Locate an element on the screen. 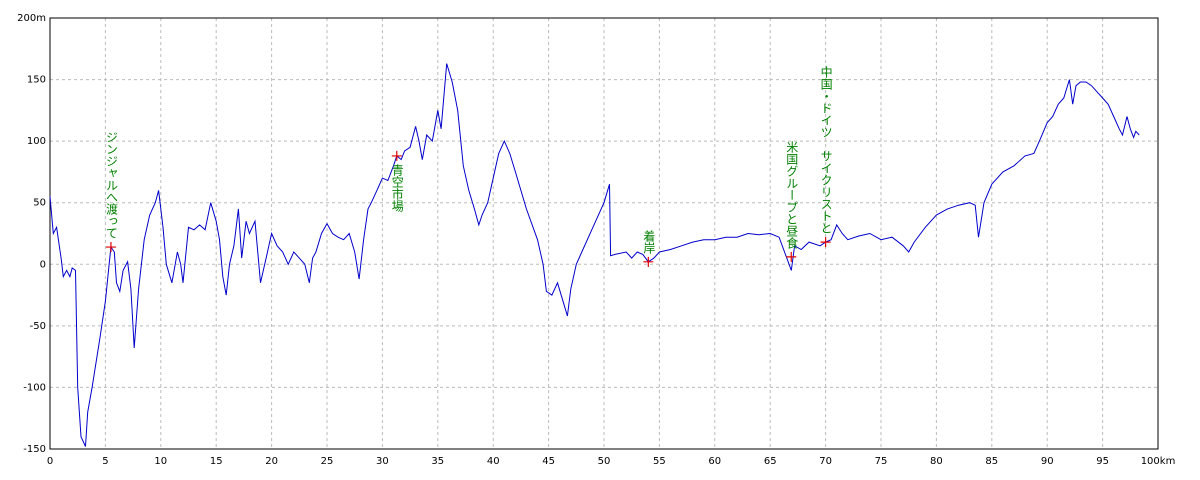 This screenshot has height=480, width=1200. x-tick-label: 10 is located at coordinates (160, 461).